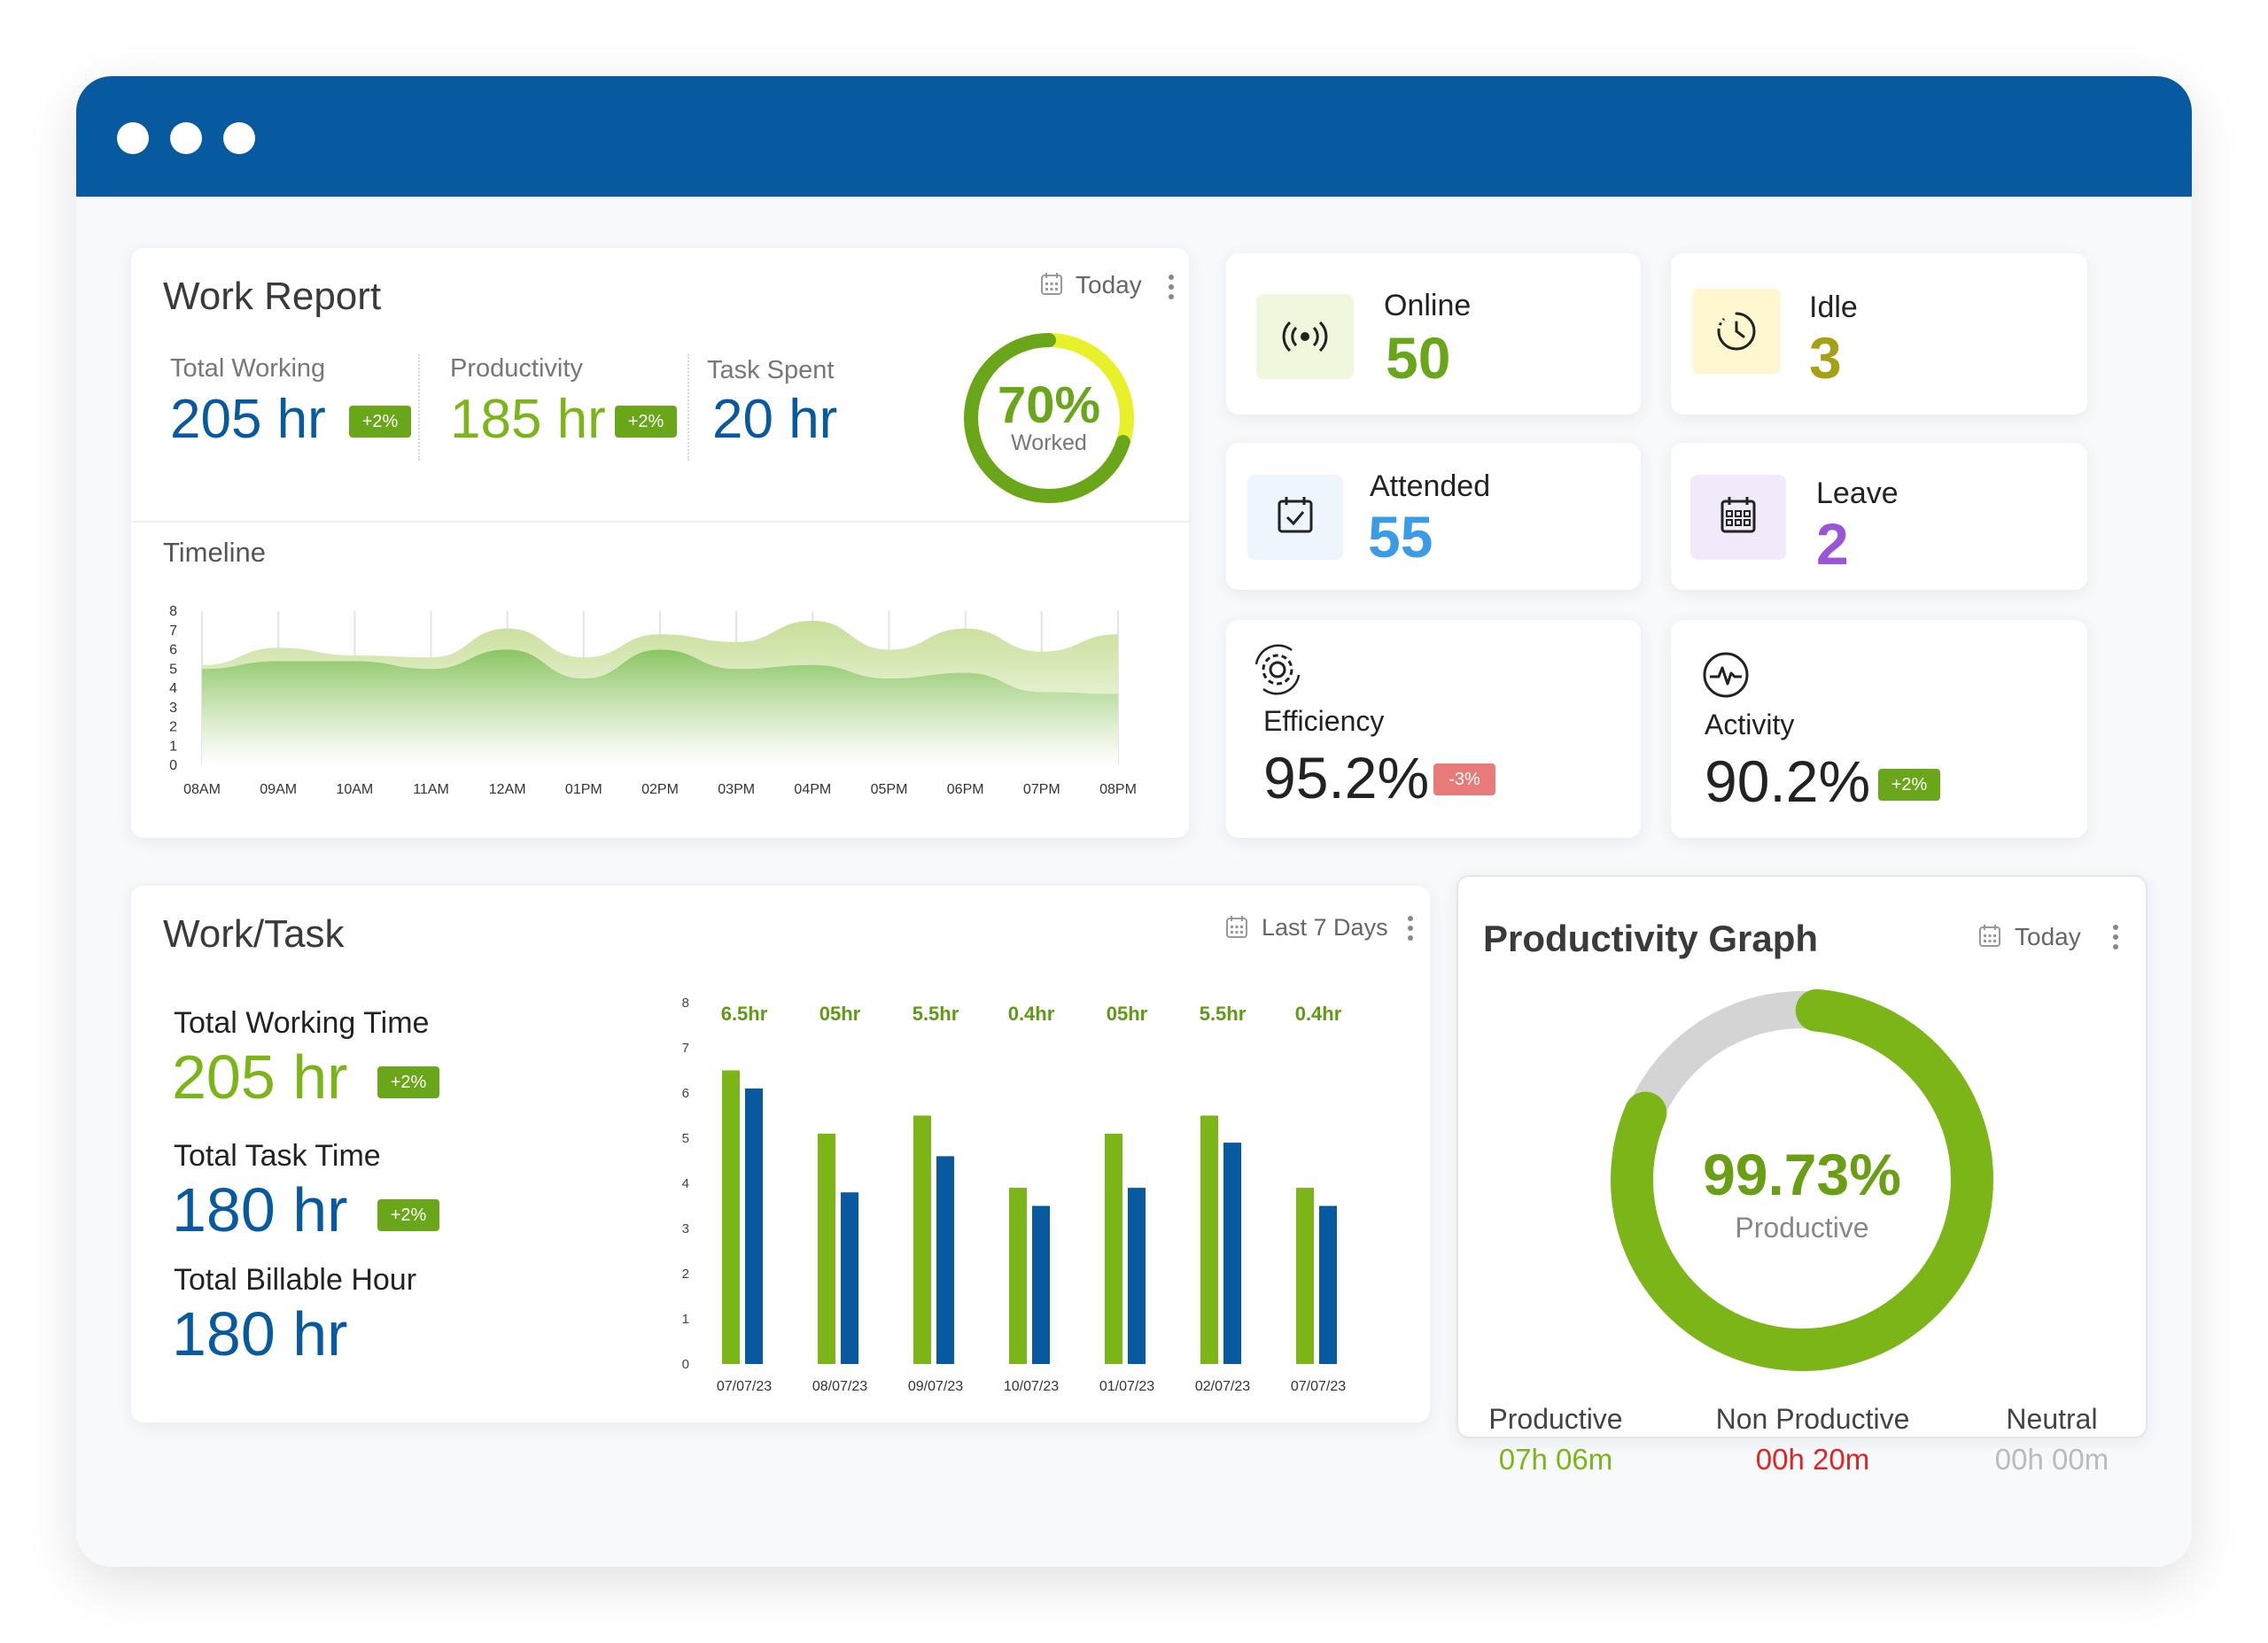 Image resolution: width=2268 pixels, height=1643 pixels. I want to click on x-tick-label: 06PM, so click(965, 790).